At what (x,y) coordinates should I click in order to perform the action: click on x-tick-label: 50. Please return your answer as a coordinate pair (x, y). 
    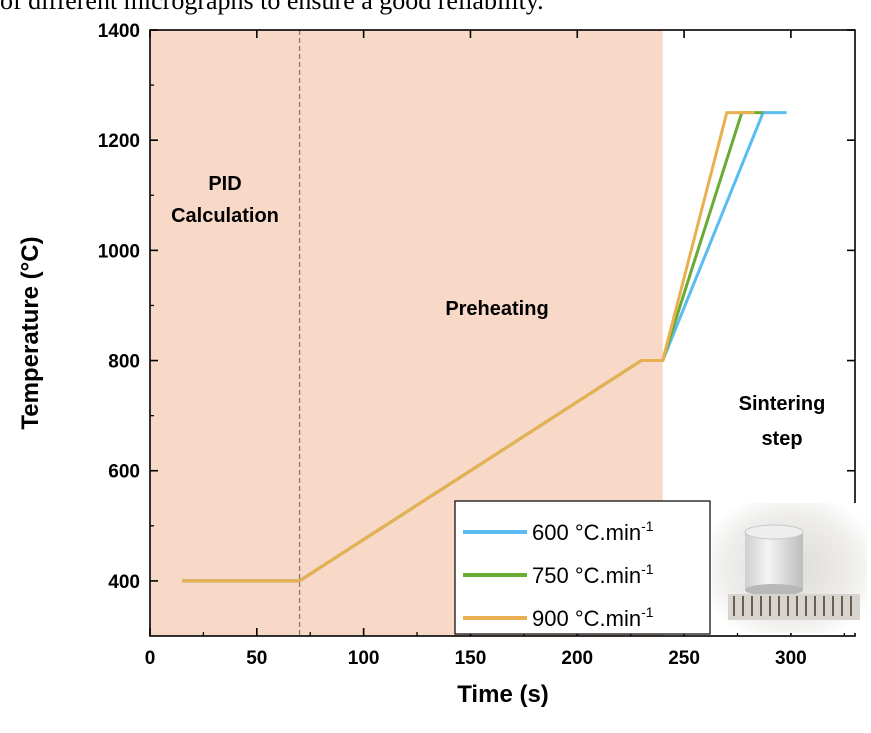
    Looking at the image, I should click on (256, 658).